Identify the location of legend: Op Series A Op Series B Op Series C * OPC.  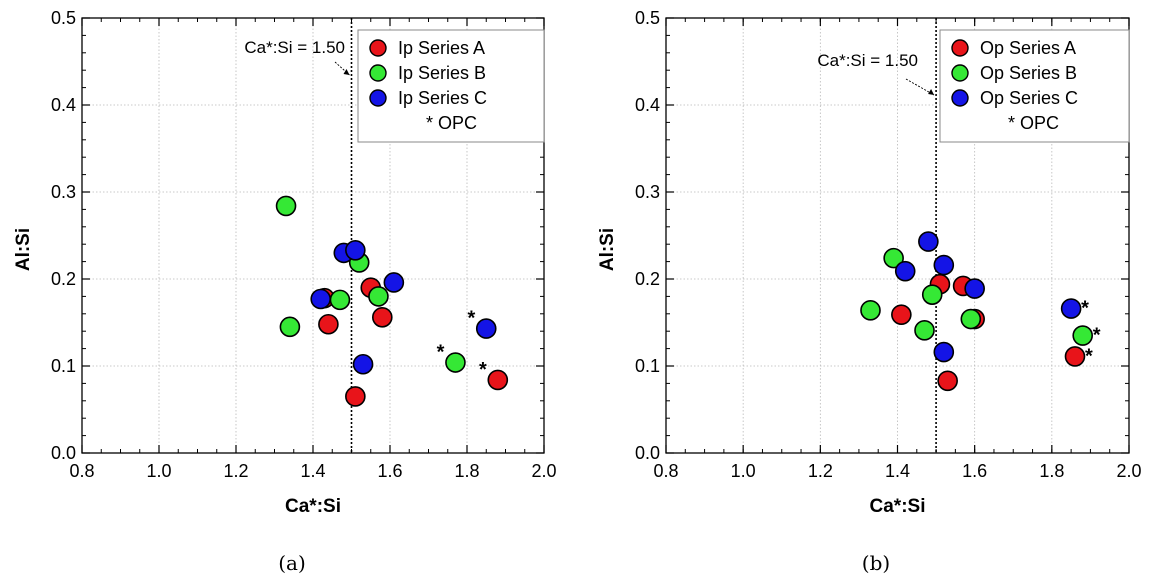
(1034, 86).